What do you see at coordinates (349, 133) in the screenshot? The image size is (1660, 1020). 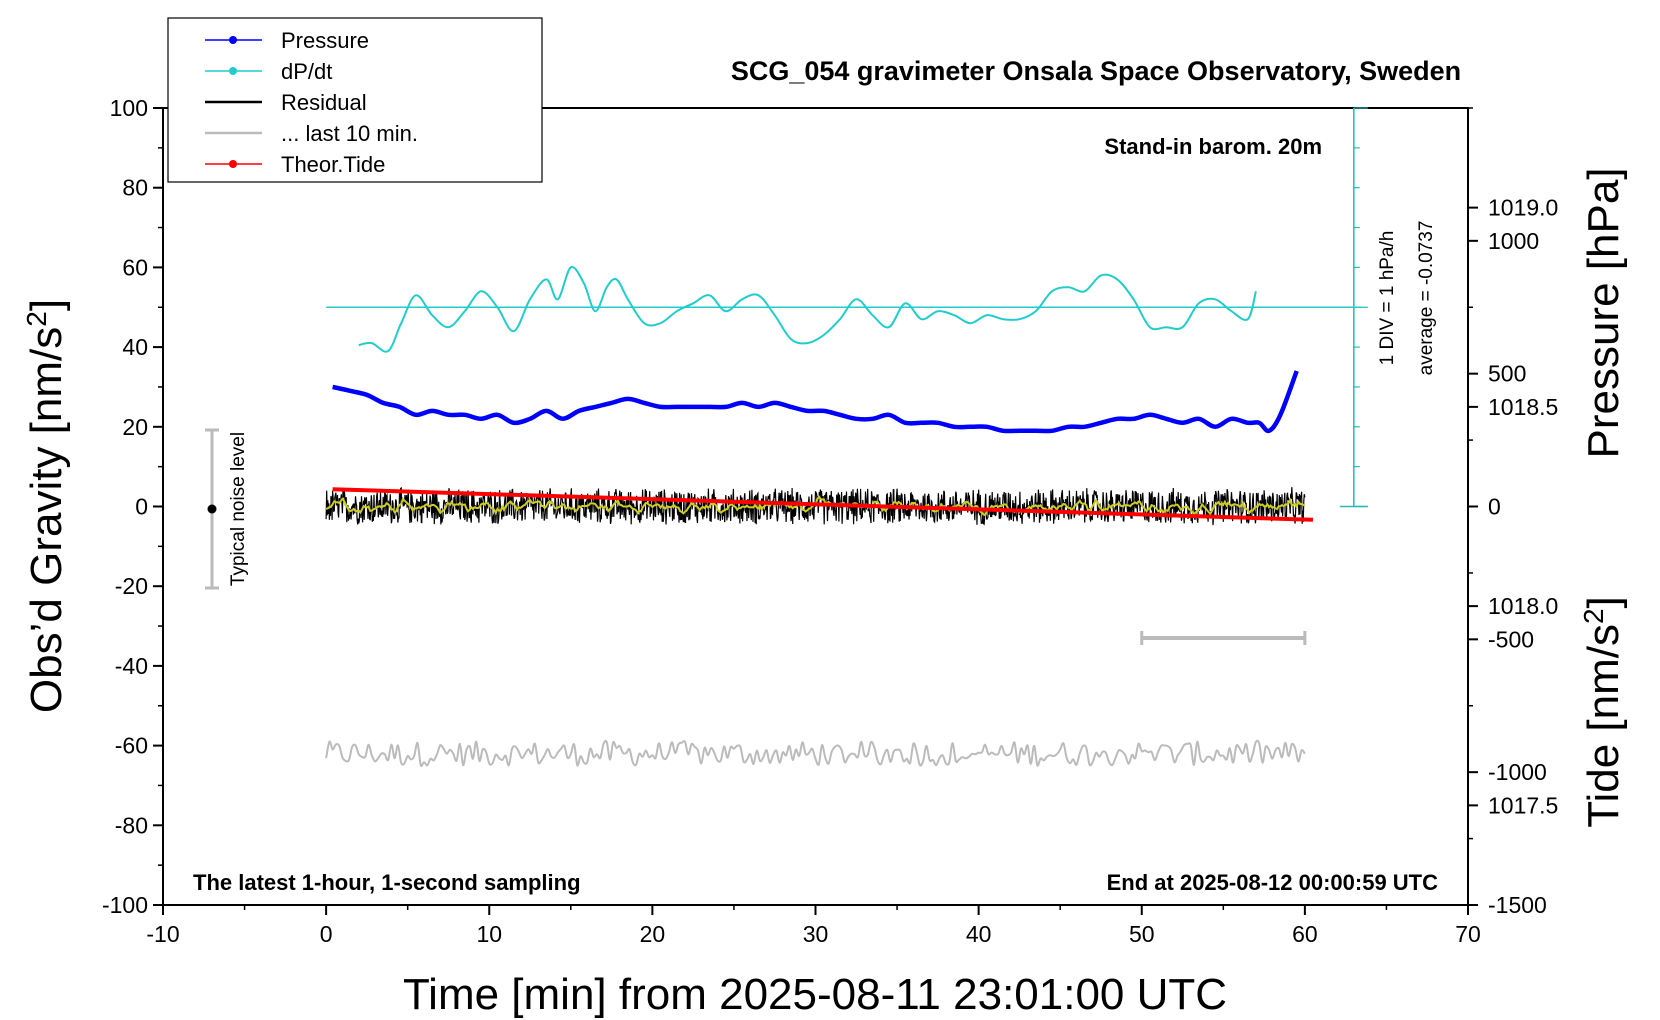 I see `legend-label: ... last 10 min.` at bounding box center [349, 133].